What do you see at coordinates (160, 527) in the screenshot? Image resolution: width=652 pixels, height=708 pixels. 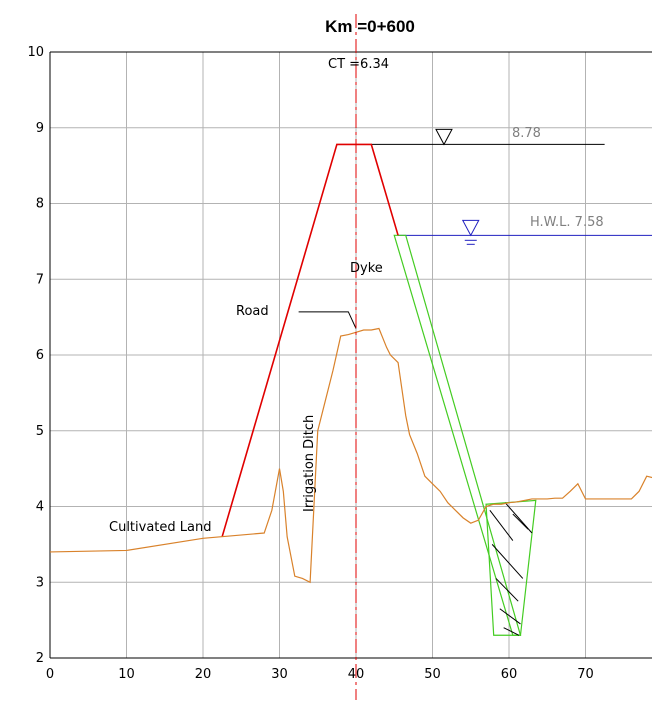 I see `cultivated-land-label: Cultivated Land` at bounding box center [160, 527].